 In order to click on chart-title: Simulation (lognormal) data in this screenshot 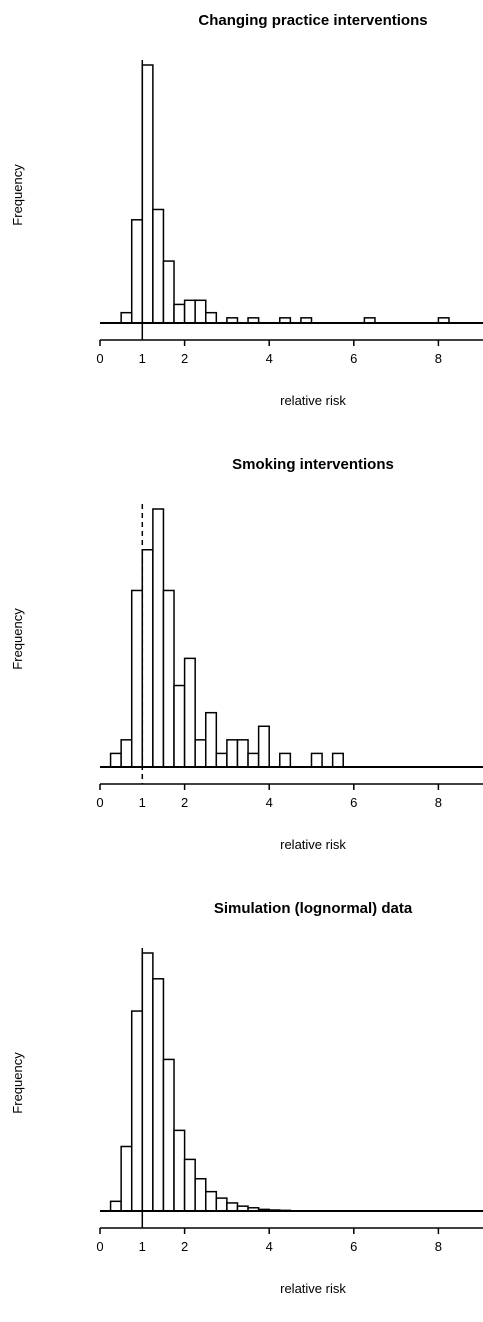, I will do `click(313, 908)`.